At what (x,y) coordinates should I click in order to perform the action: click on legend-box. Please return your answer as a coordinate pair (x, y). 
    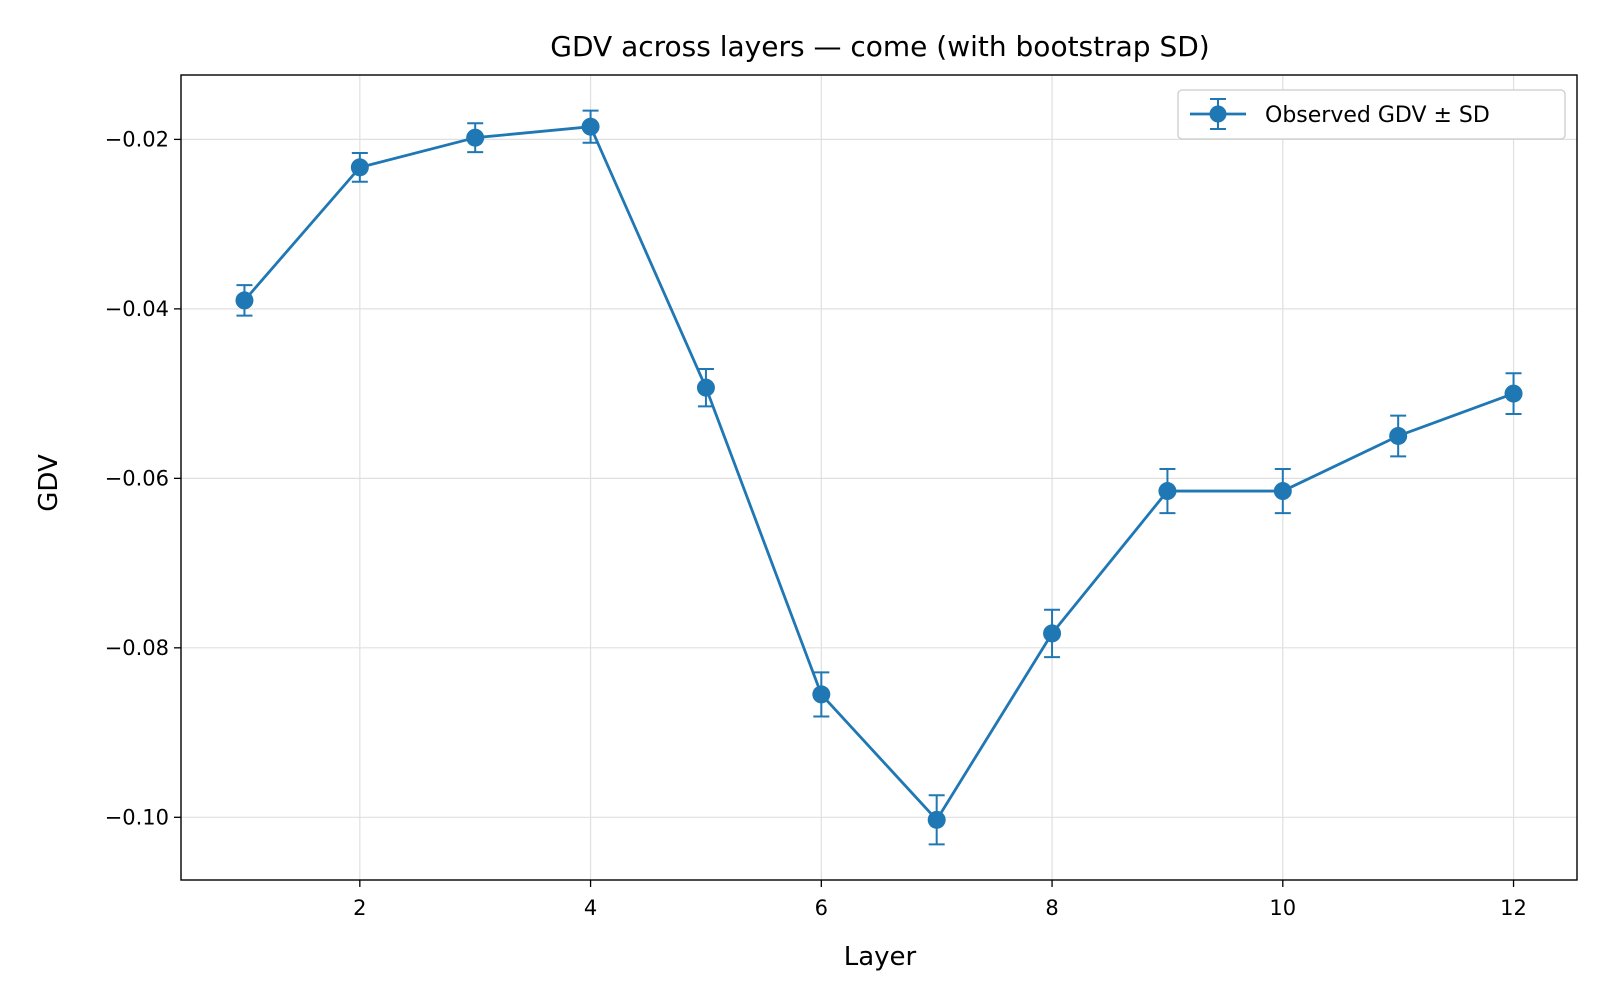
    Looking at the image, I should click on (1371, 114).